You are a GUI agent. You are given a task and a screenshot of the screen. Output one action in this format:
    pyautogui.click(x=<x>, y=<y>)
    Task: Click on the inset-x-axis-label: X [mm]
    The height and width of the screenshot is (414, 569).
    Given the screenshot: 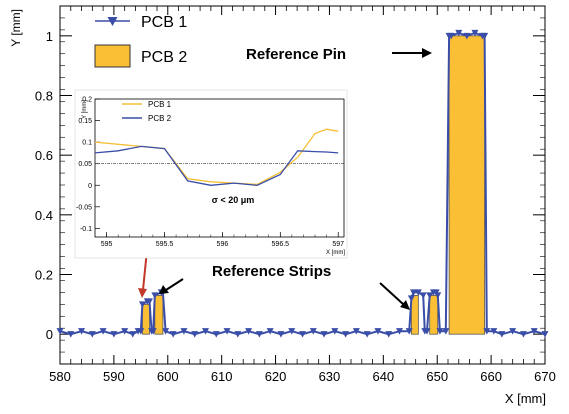 What is the action you would take?
    pyautogui.click(x=335, y=253)
    